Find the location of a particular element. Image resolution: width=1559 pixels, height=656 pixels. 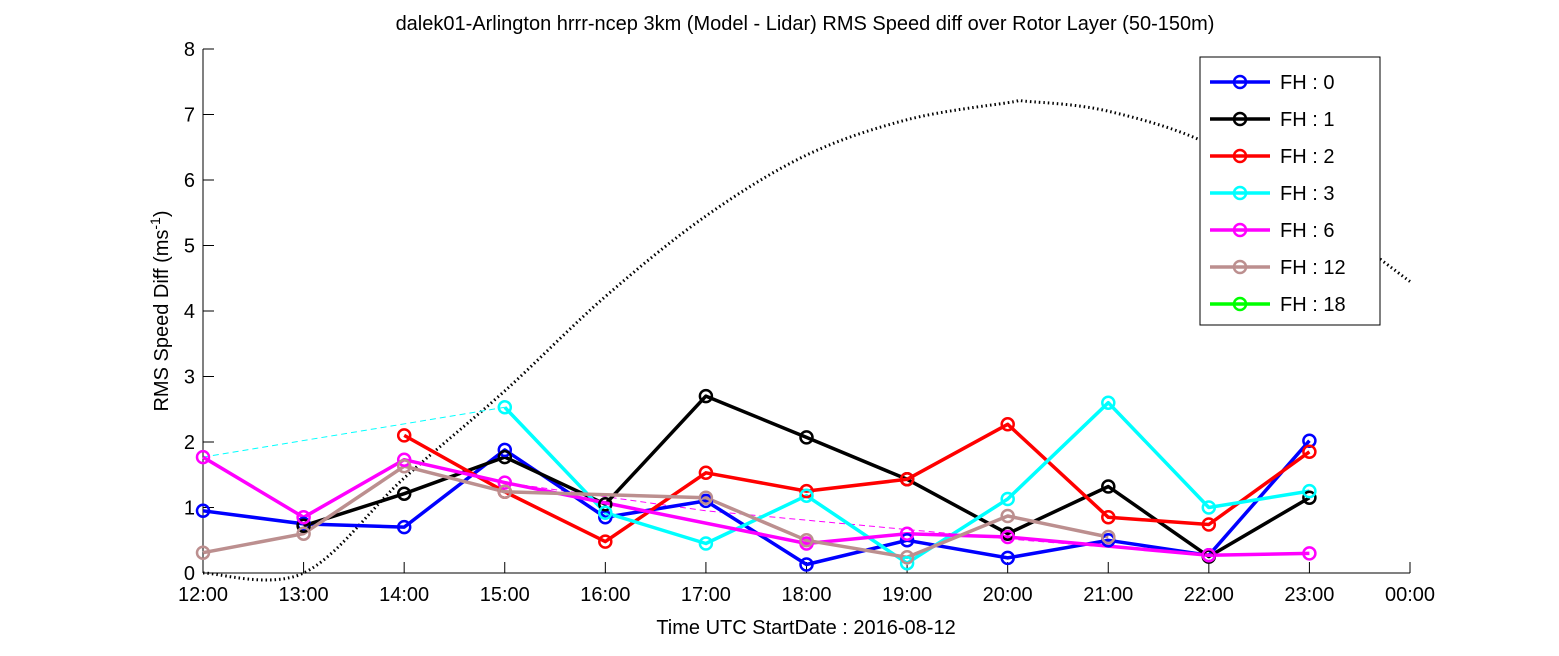

legend-label: FH : 6 is located at coordinates (1307, 231).